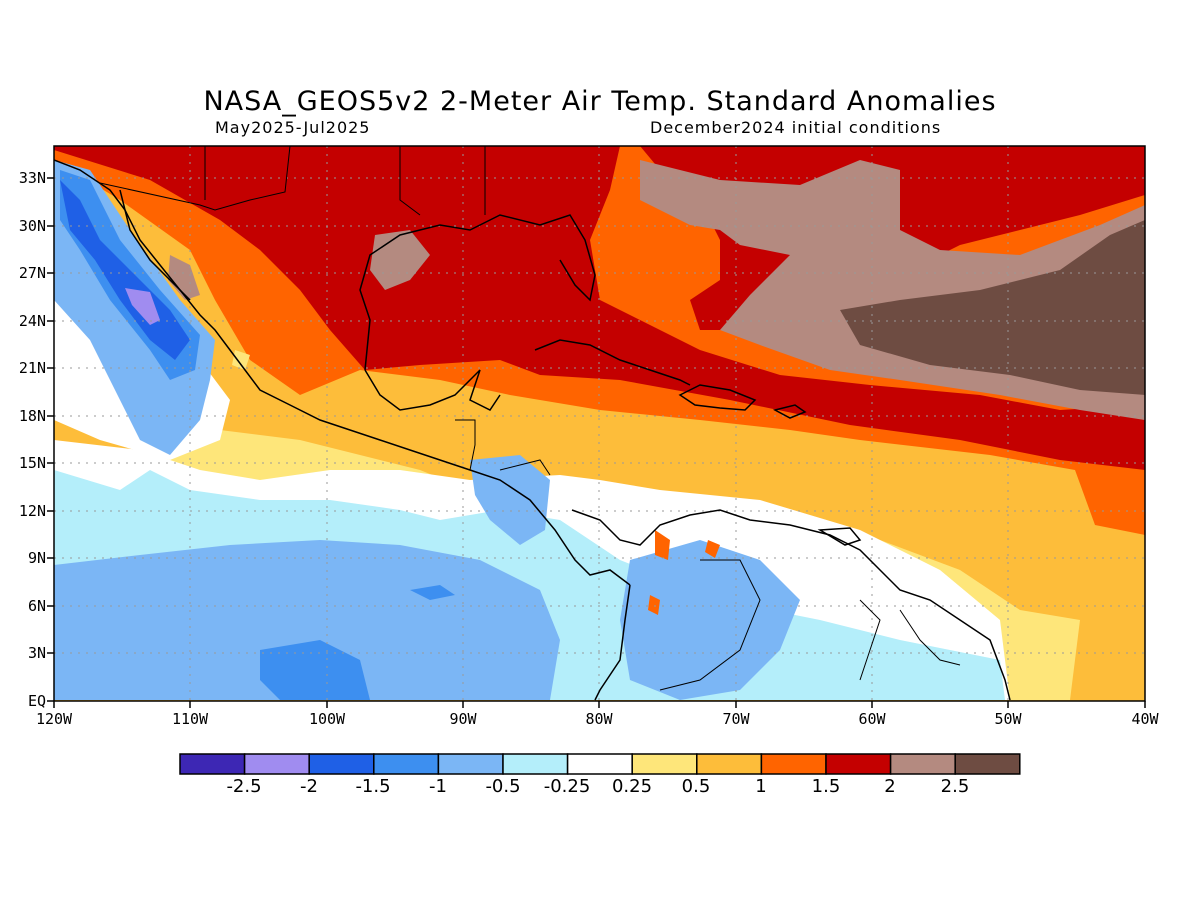  I want to click on colorbar-label: 1.5, so click(826, 786).